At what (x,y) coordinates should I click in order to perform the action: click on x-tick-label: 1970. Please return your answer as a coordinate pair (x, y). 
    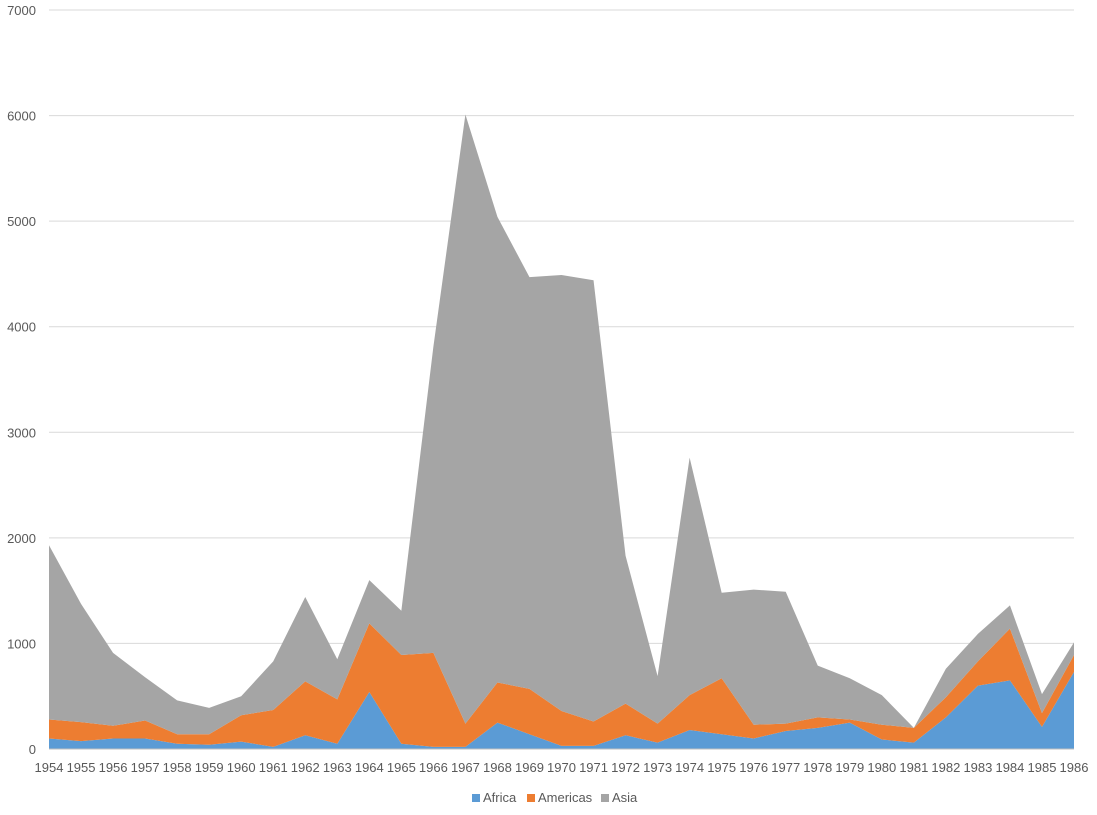
    Looking at the image, I should click on (561, 767).